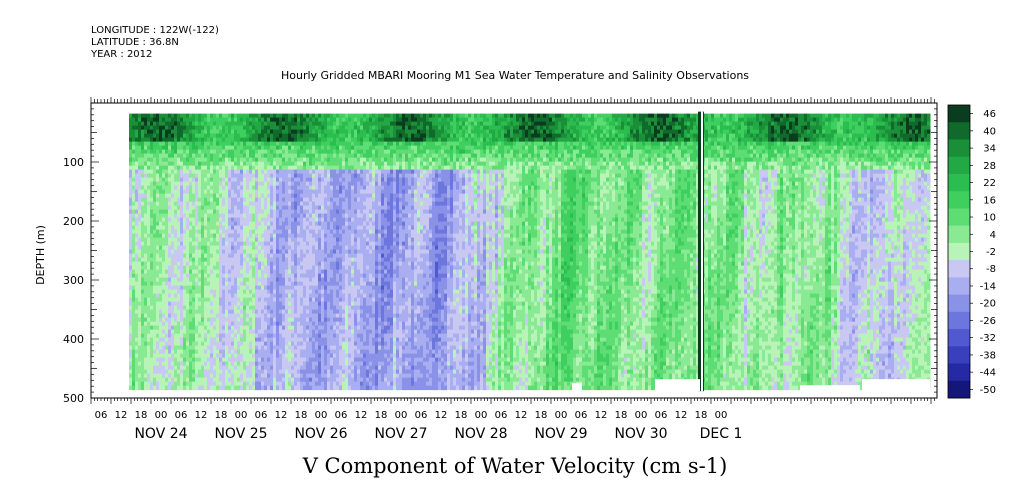 Image resolution: width=1009 pixels, height=504 pixels. I want to click on colorbar-label: -44, so click(988, 373).